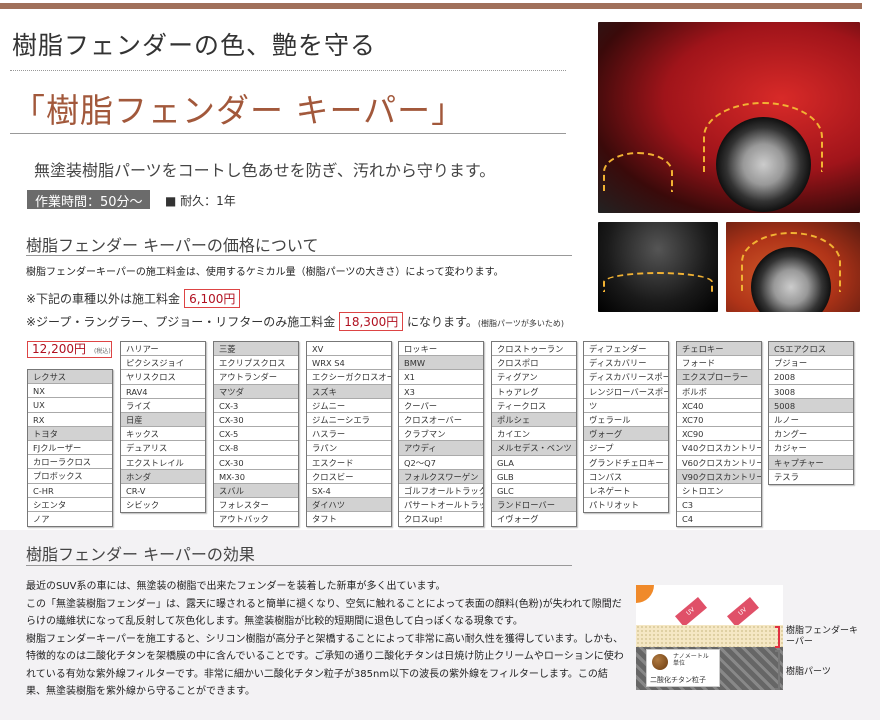 Image resolution: width=880 pixels, height=720 pixels. I want to click on vehicle-item: XC70, so click(719, 420).